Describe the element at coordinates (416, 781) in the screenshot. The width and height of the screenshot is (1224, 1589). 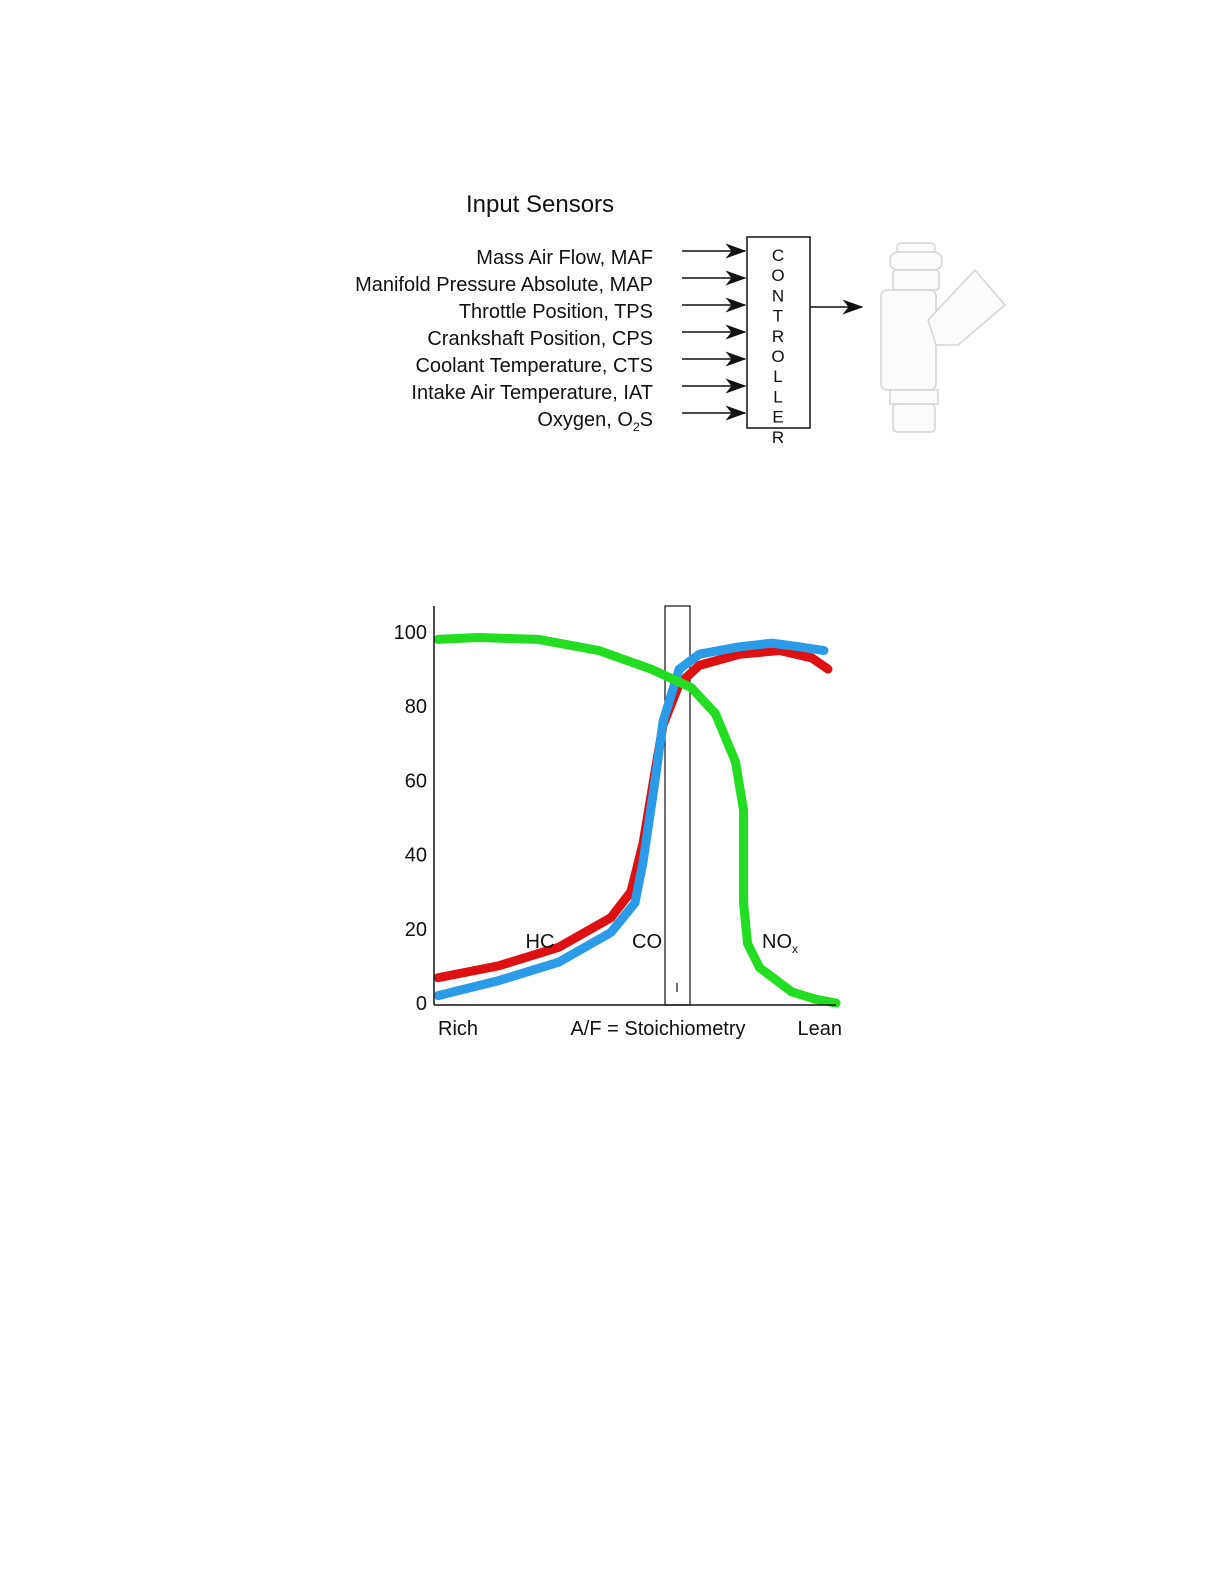
I see `y-tick-label: 60` at that location.